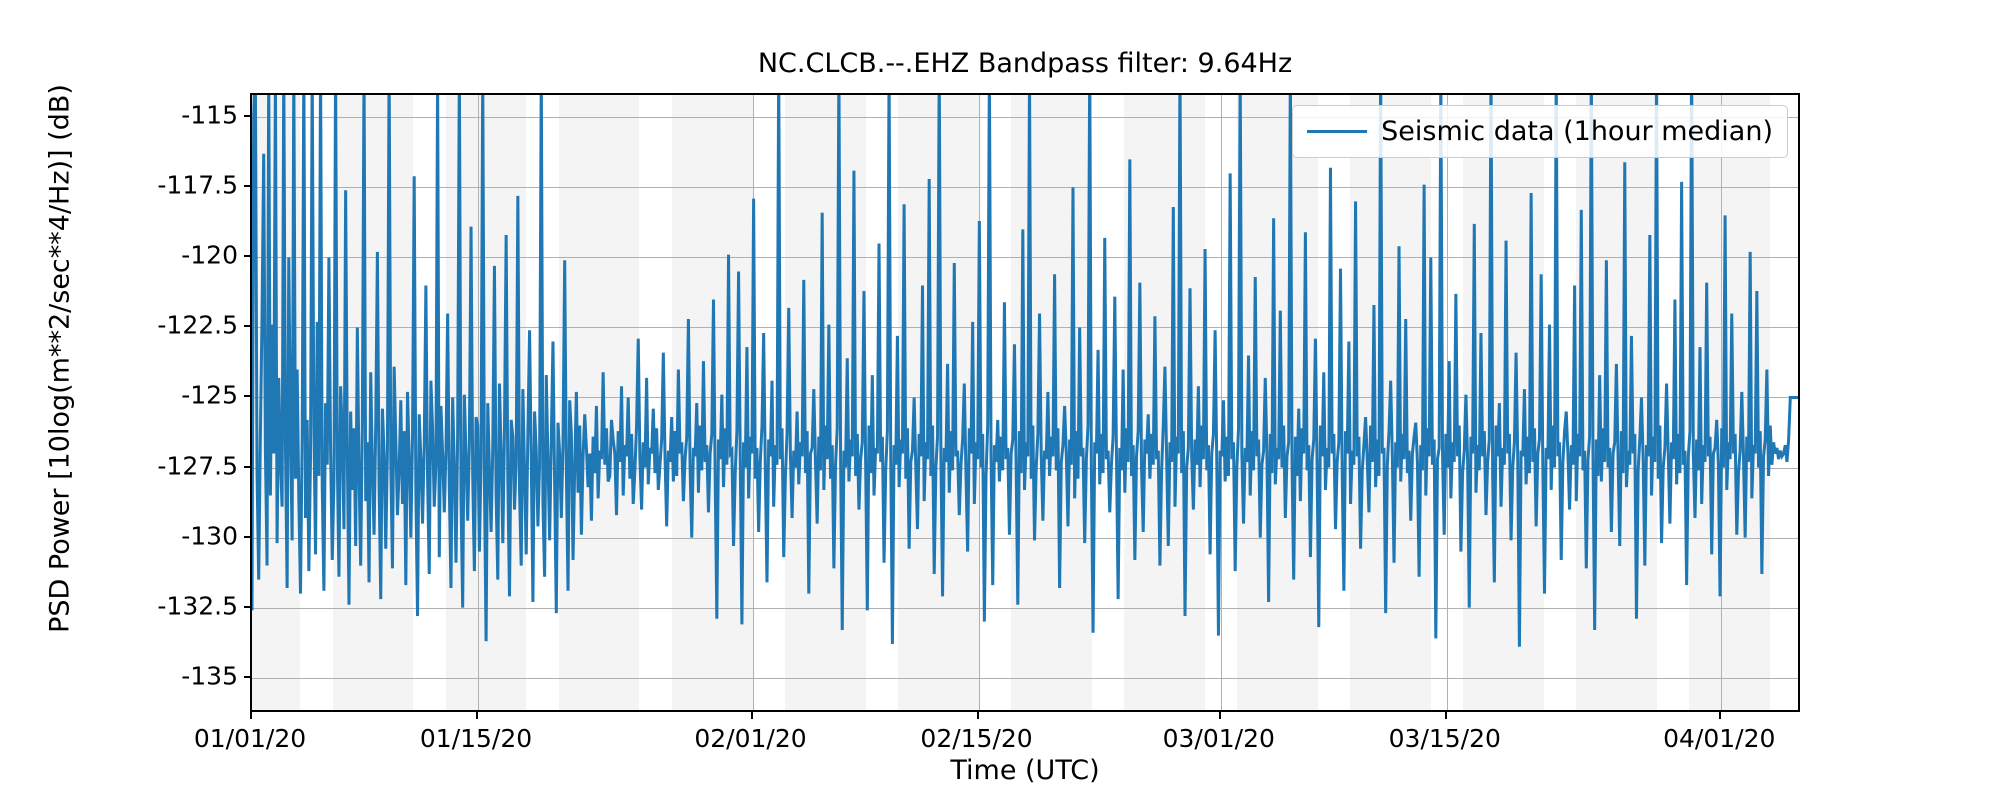 This screenshot has width=2000, height=800. Describe the element at coordinates (1218, 738) in the screenshot. I see `x-axis-tick-label: 03/01/20` at that location.